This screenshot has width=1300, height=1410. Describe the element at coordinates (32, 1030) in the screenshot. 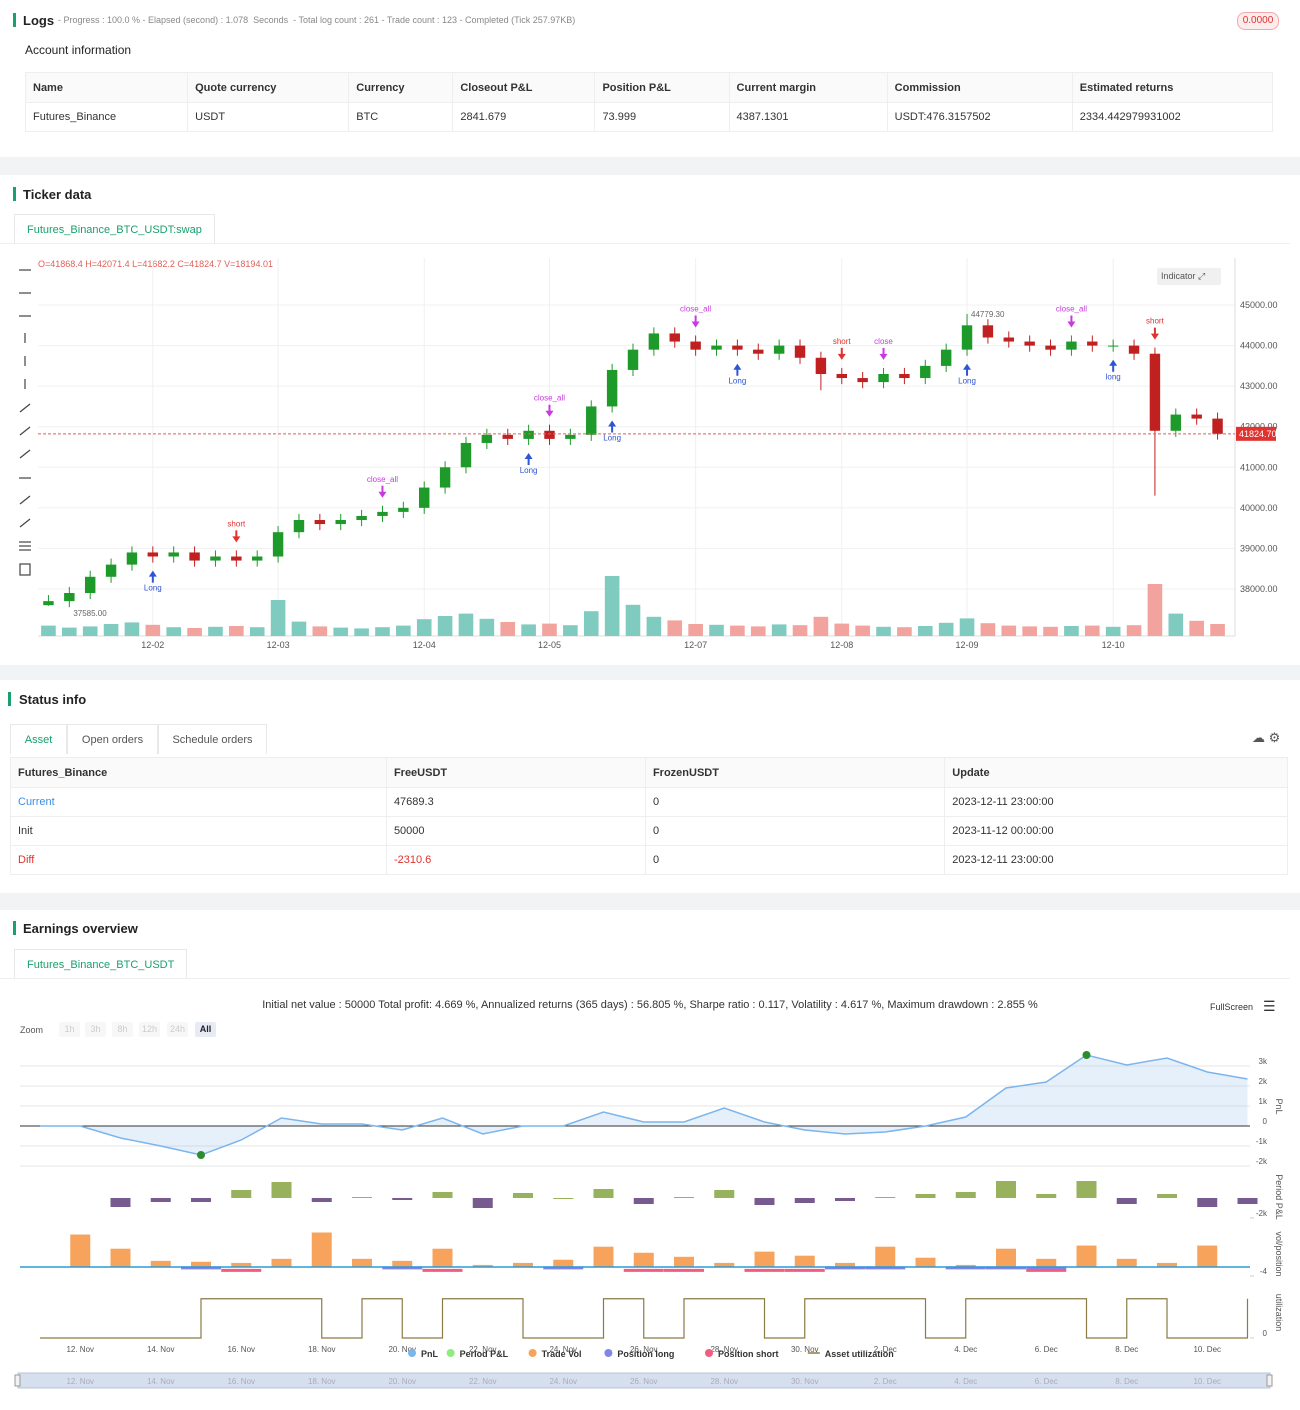

I see `zoom-label: Zoom` at that location.